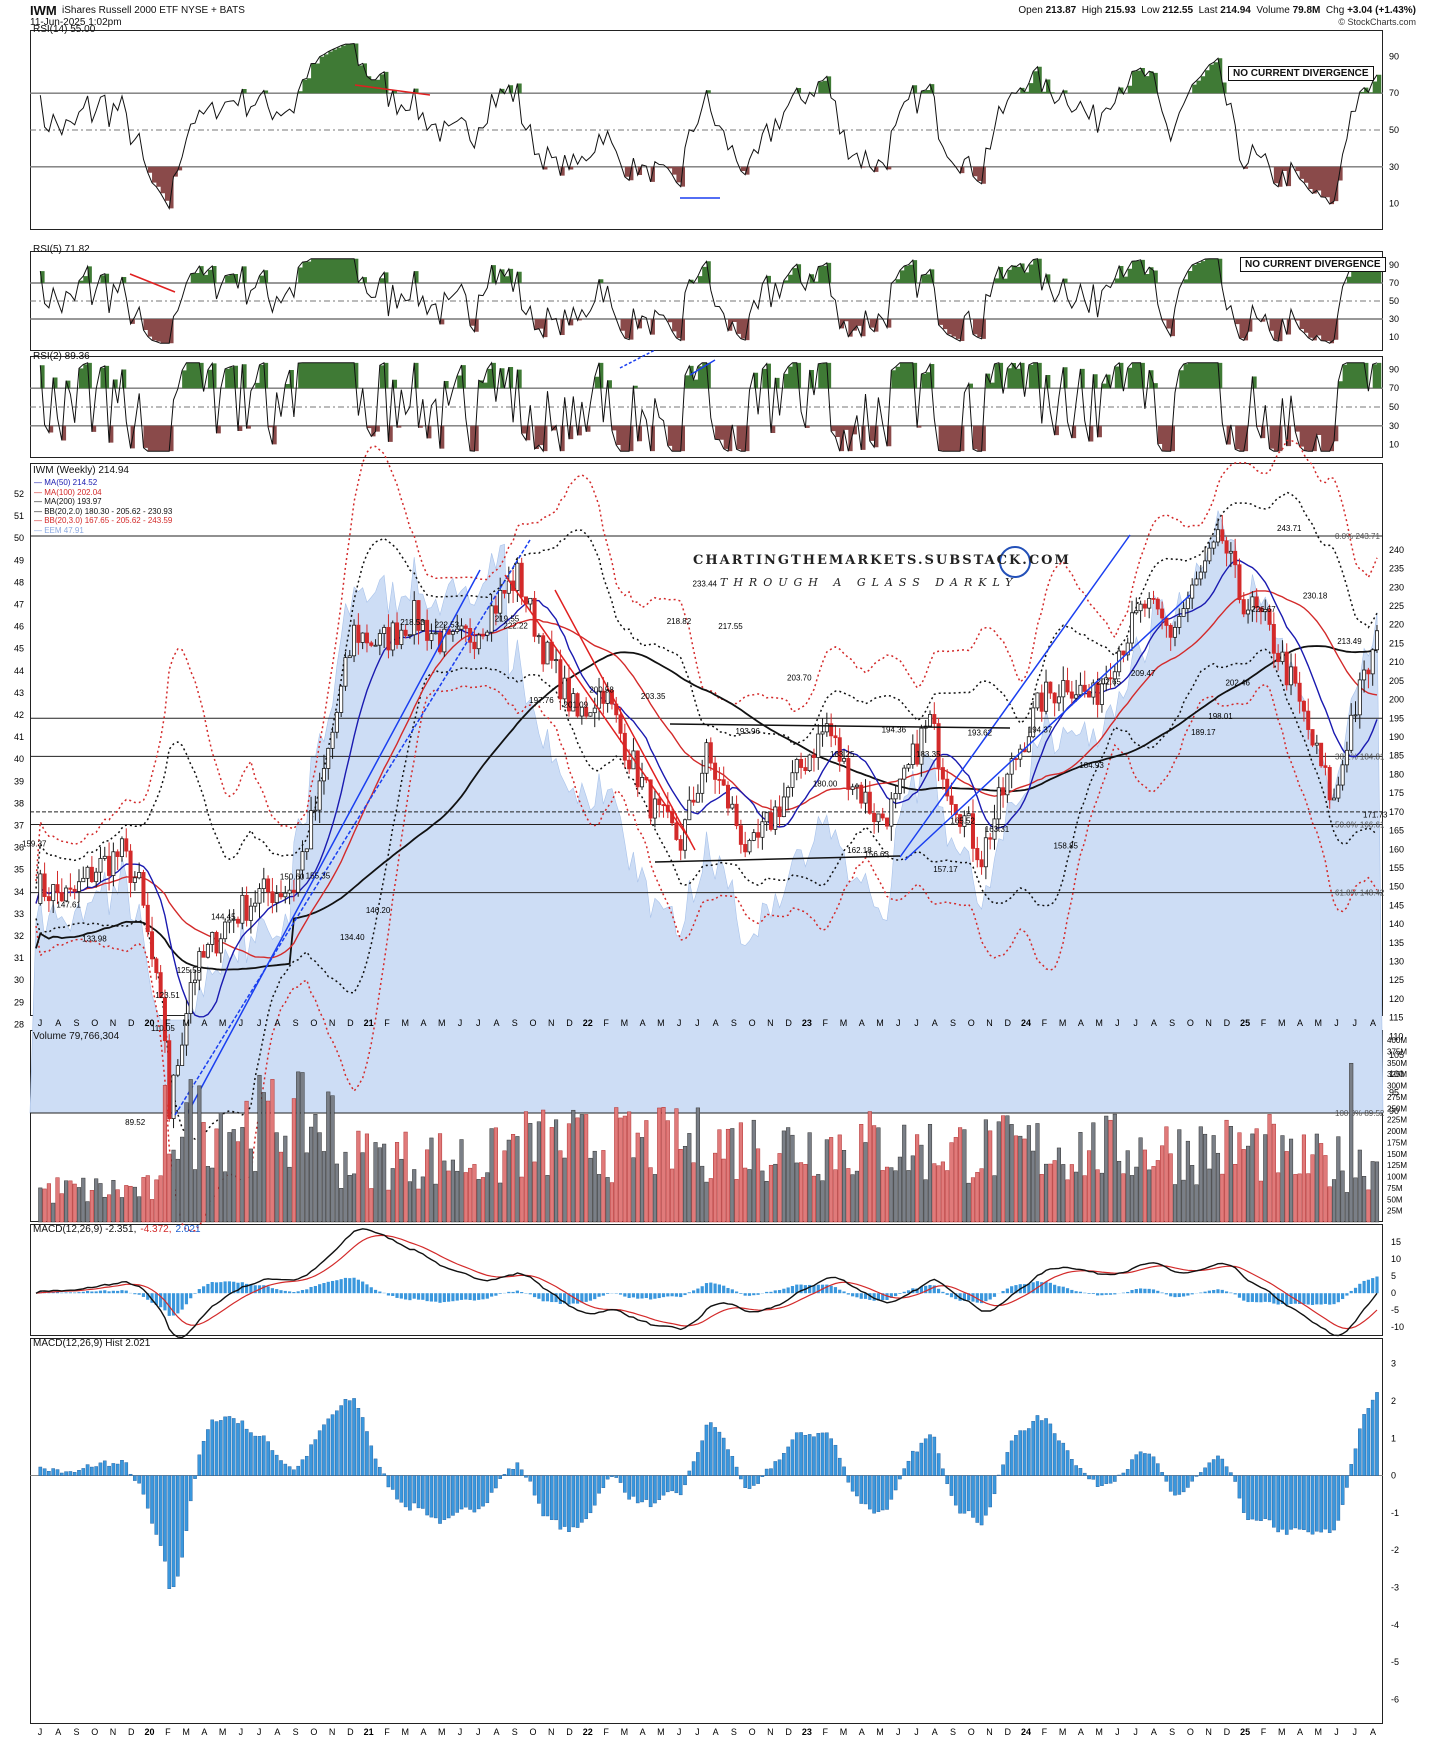 This screenshot has height=1742, width=1456. I want to click on eem-tick-label: 52, so click(19, 494).